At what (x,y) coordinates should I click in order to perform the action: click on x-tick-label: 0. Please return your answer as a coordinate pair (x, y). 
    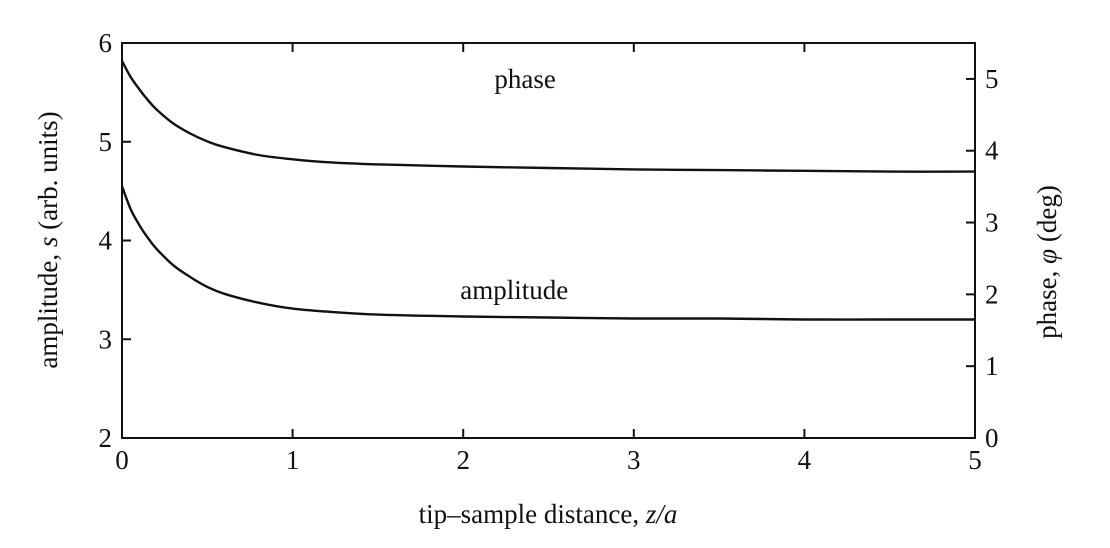
    Looking at the image, I should click on (122, 460).